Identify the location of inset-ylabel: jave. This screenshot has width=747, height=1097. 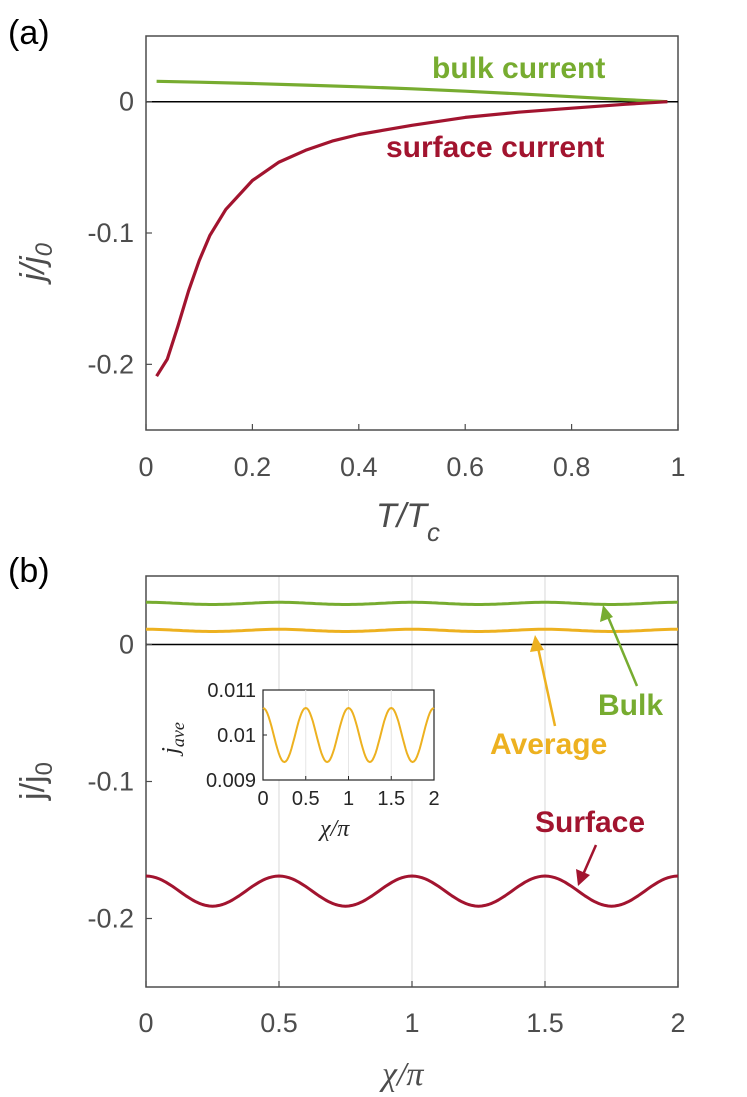
(173, 739).